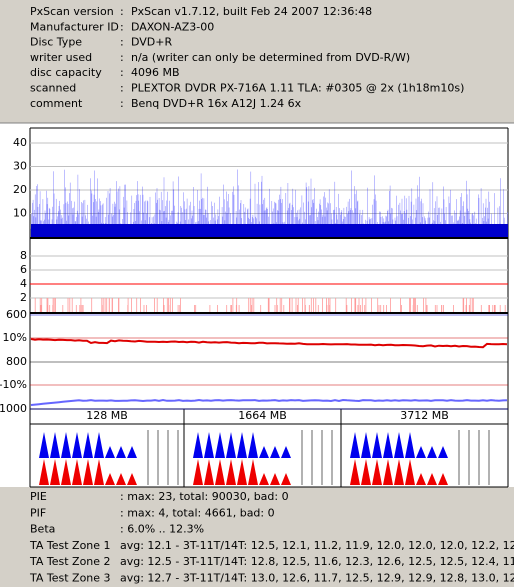  I want to click on tick-label: 2, so click(23, 297).